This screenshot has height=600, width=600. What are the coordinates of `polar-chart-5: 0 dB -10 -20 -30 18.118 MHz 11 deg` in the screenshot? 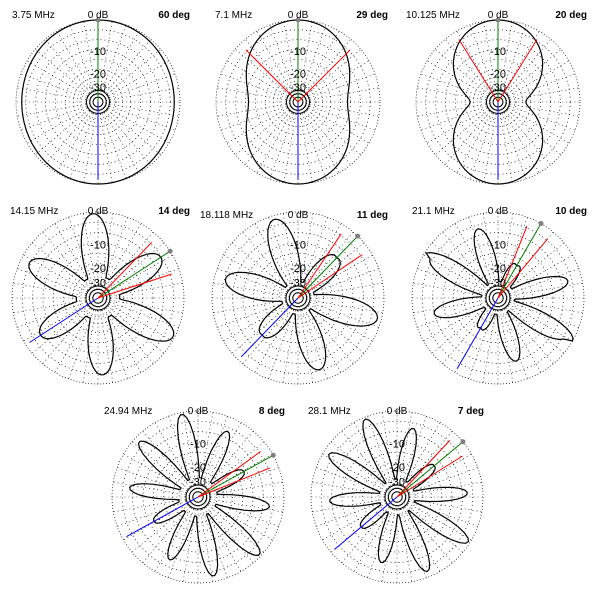 It's located at (294, 297).